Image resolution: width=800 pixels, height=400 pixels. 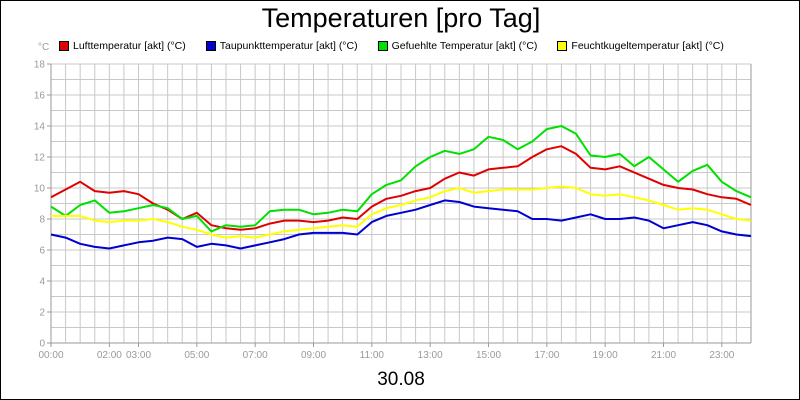 What do you see at coordinates (313, 355) in the screenshot?
I see `x-tick-label: 09:00` at bounding box center [313, 355].